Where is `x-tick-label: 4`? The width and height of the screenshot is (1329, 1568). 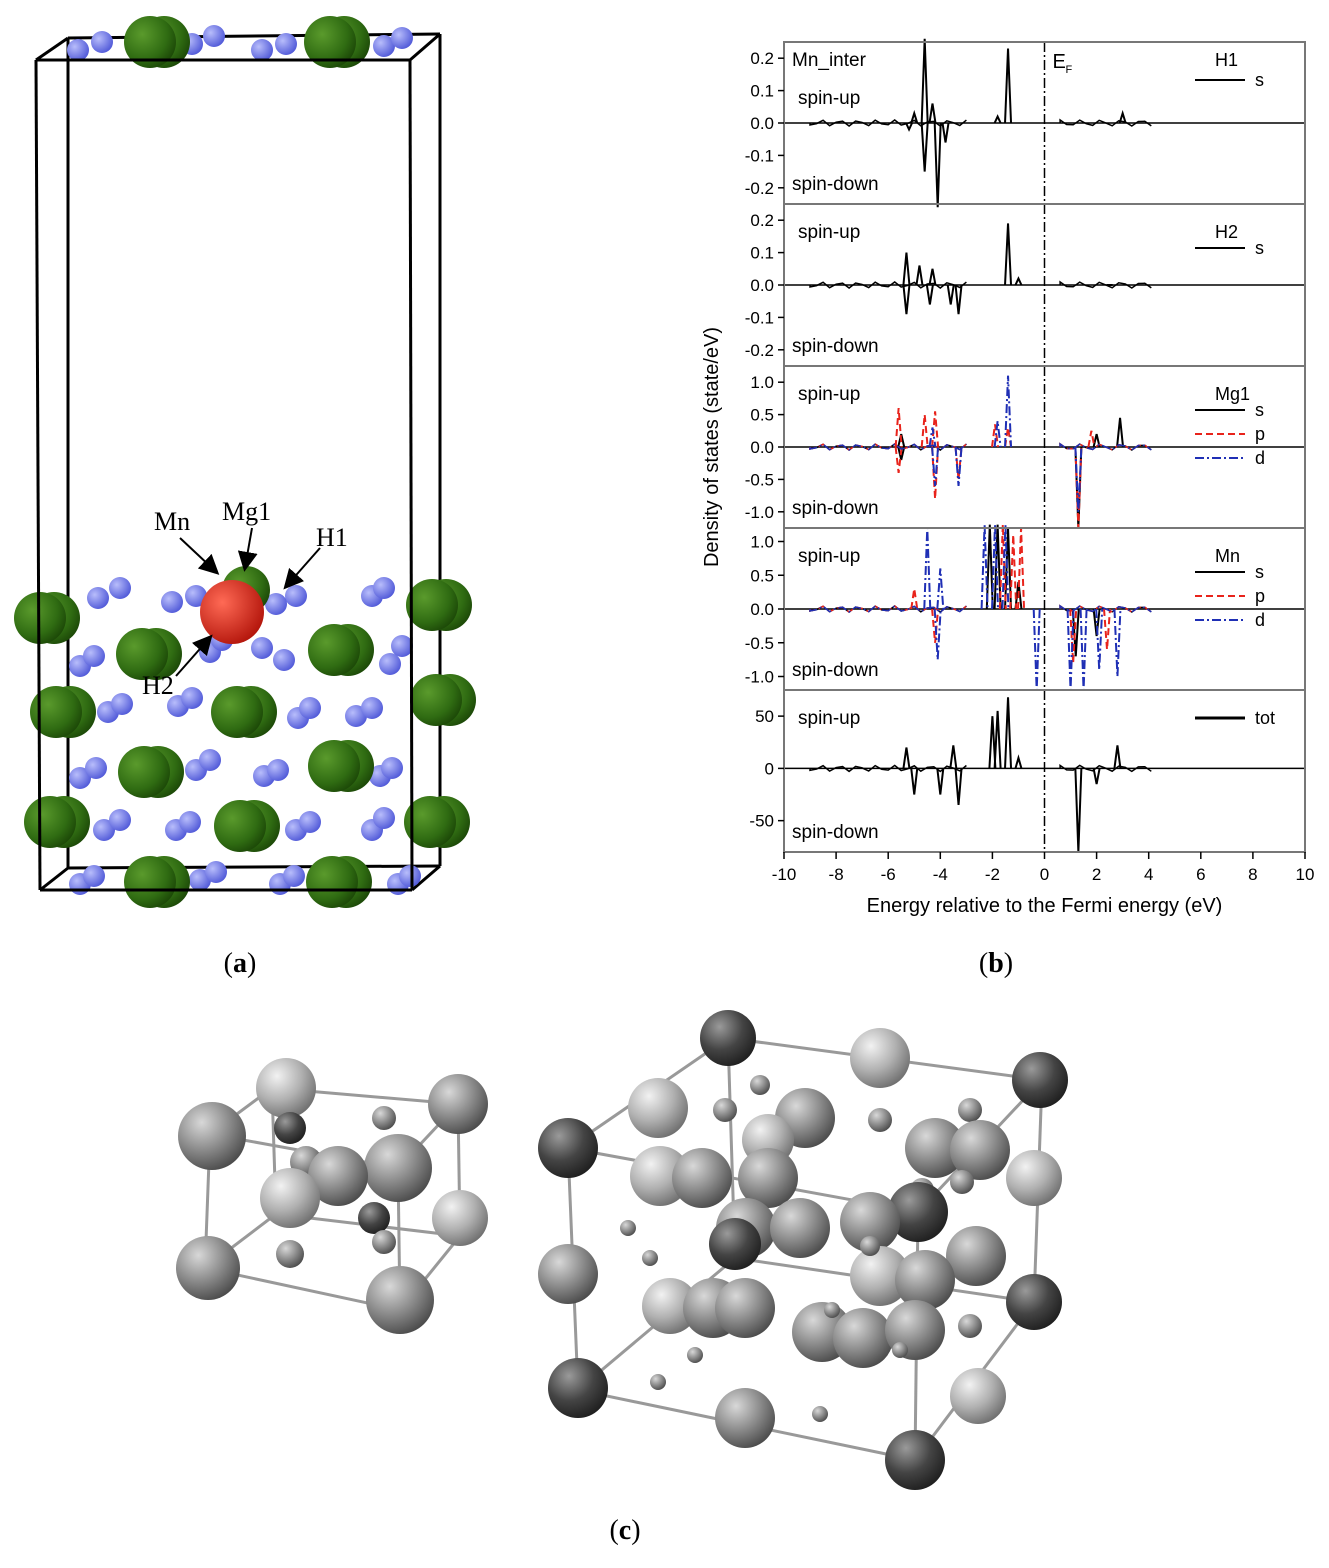 x-tick-label: 4 is located at coordinates (1148, 874).